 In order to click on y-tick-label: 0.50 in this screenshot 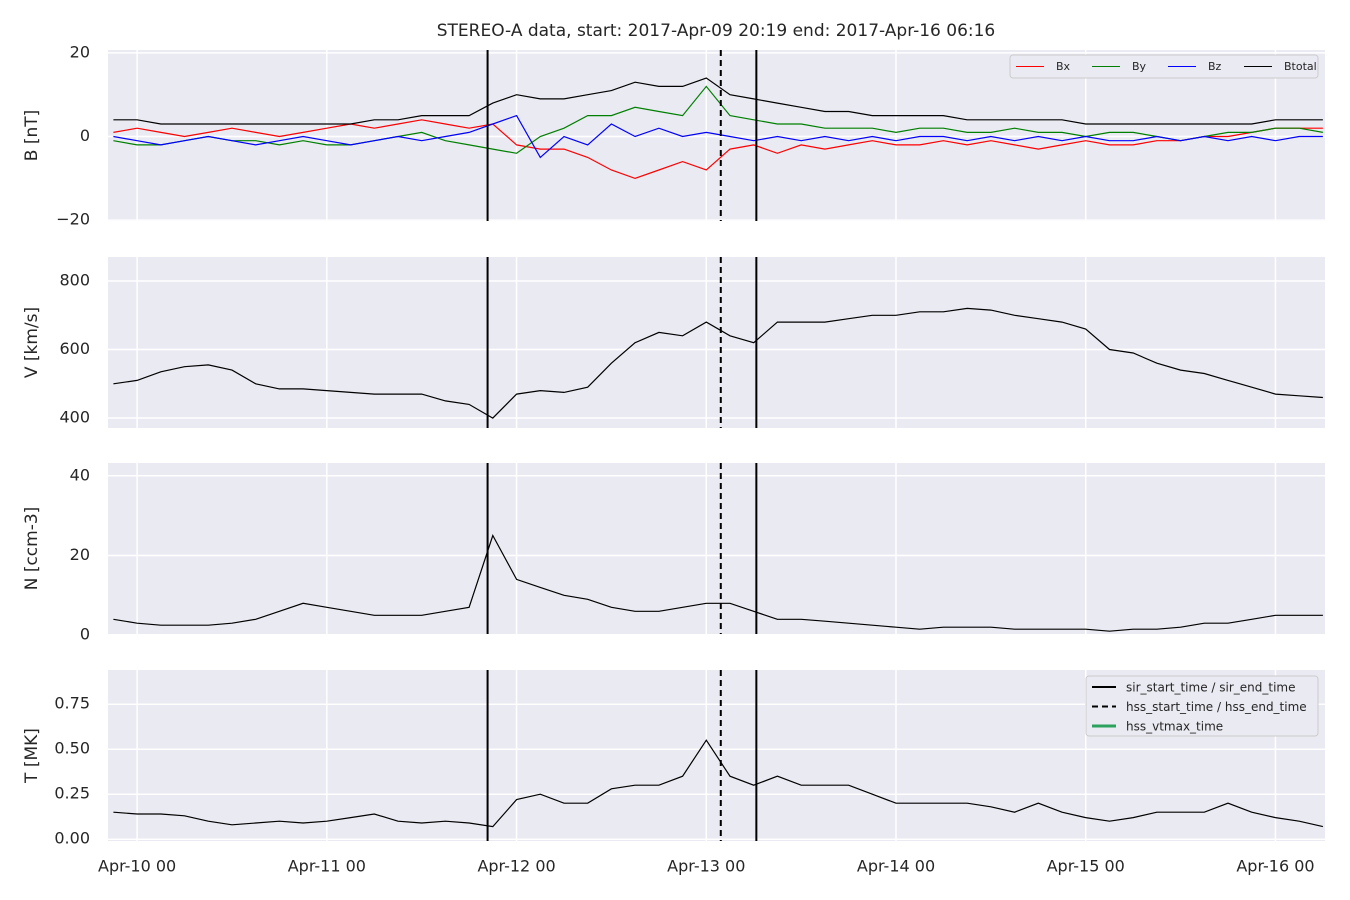, I will do `click(72, 748)`.